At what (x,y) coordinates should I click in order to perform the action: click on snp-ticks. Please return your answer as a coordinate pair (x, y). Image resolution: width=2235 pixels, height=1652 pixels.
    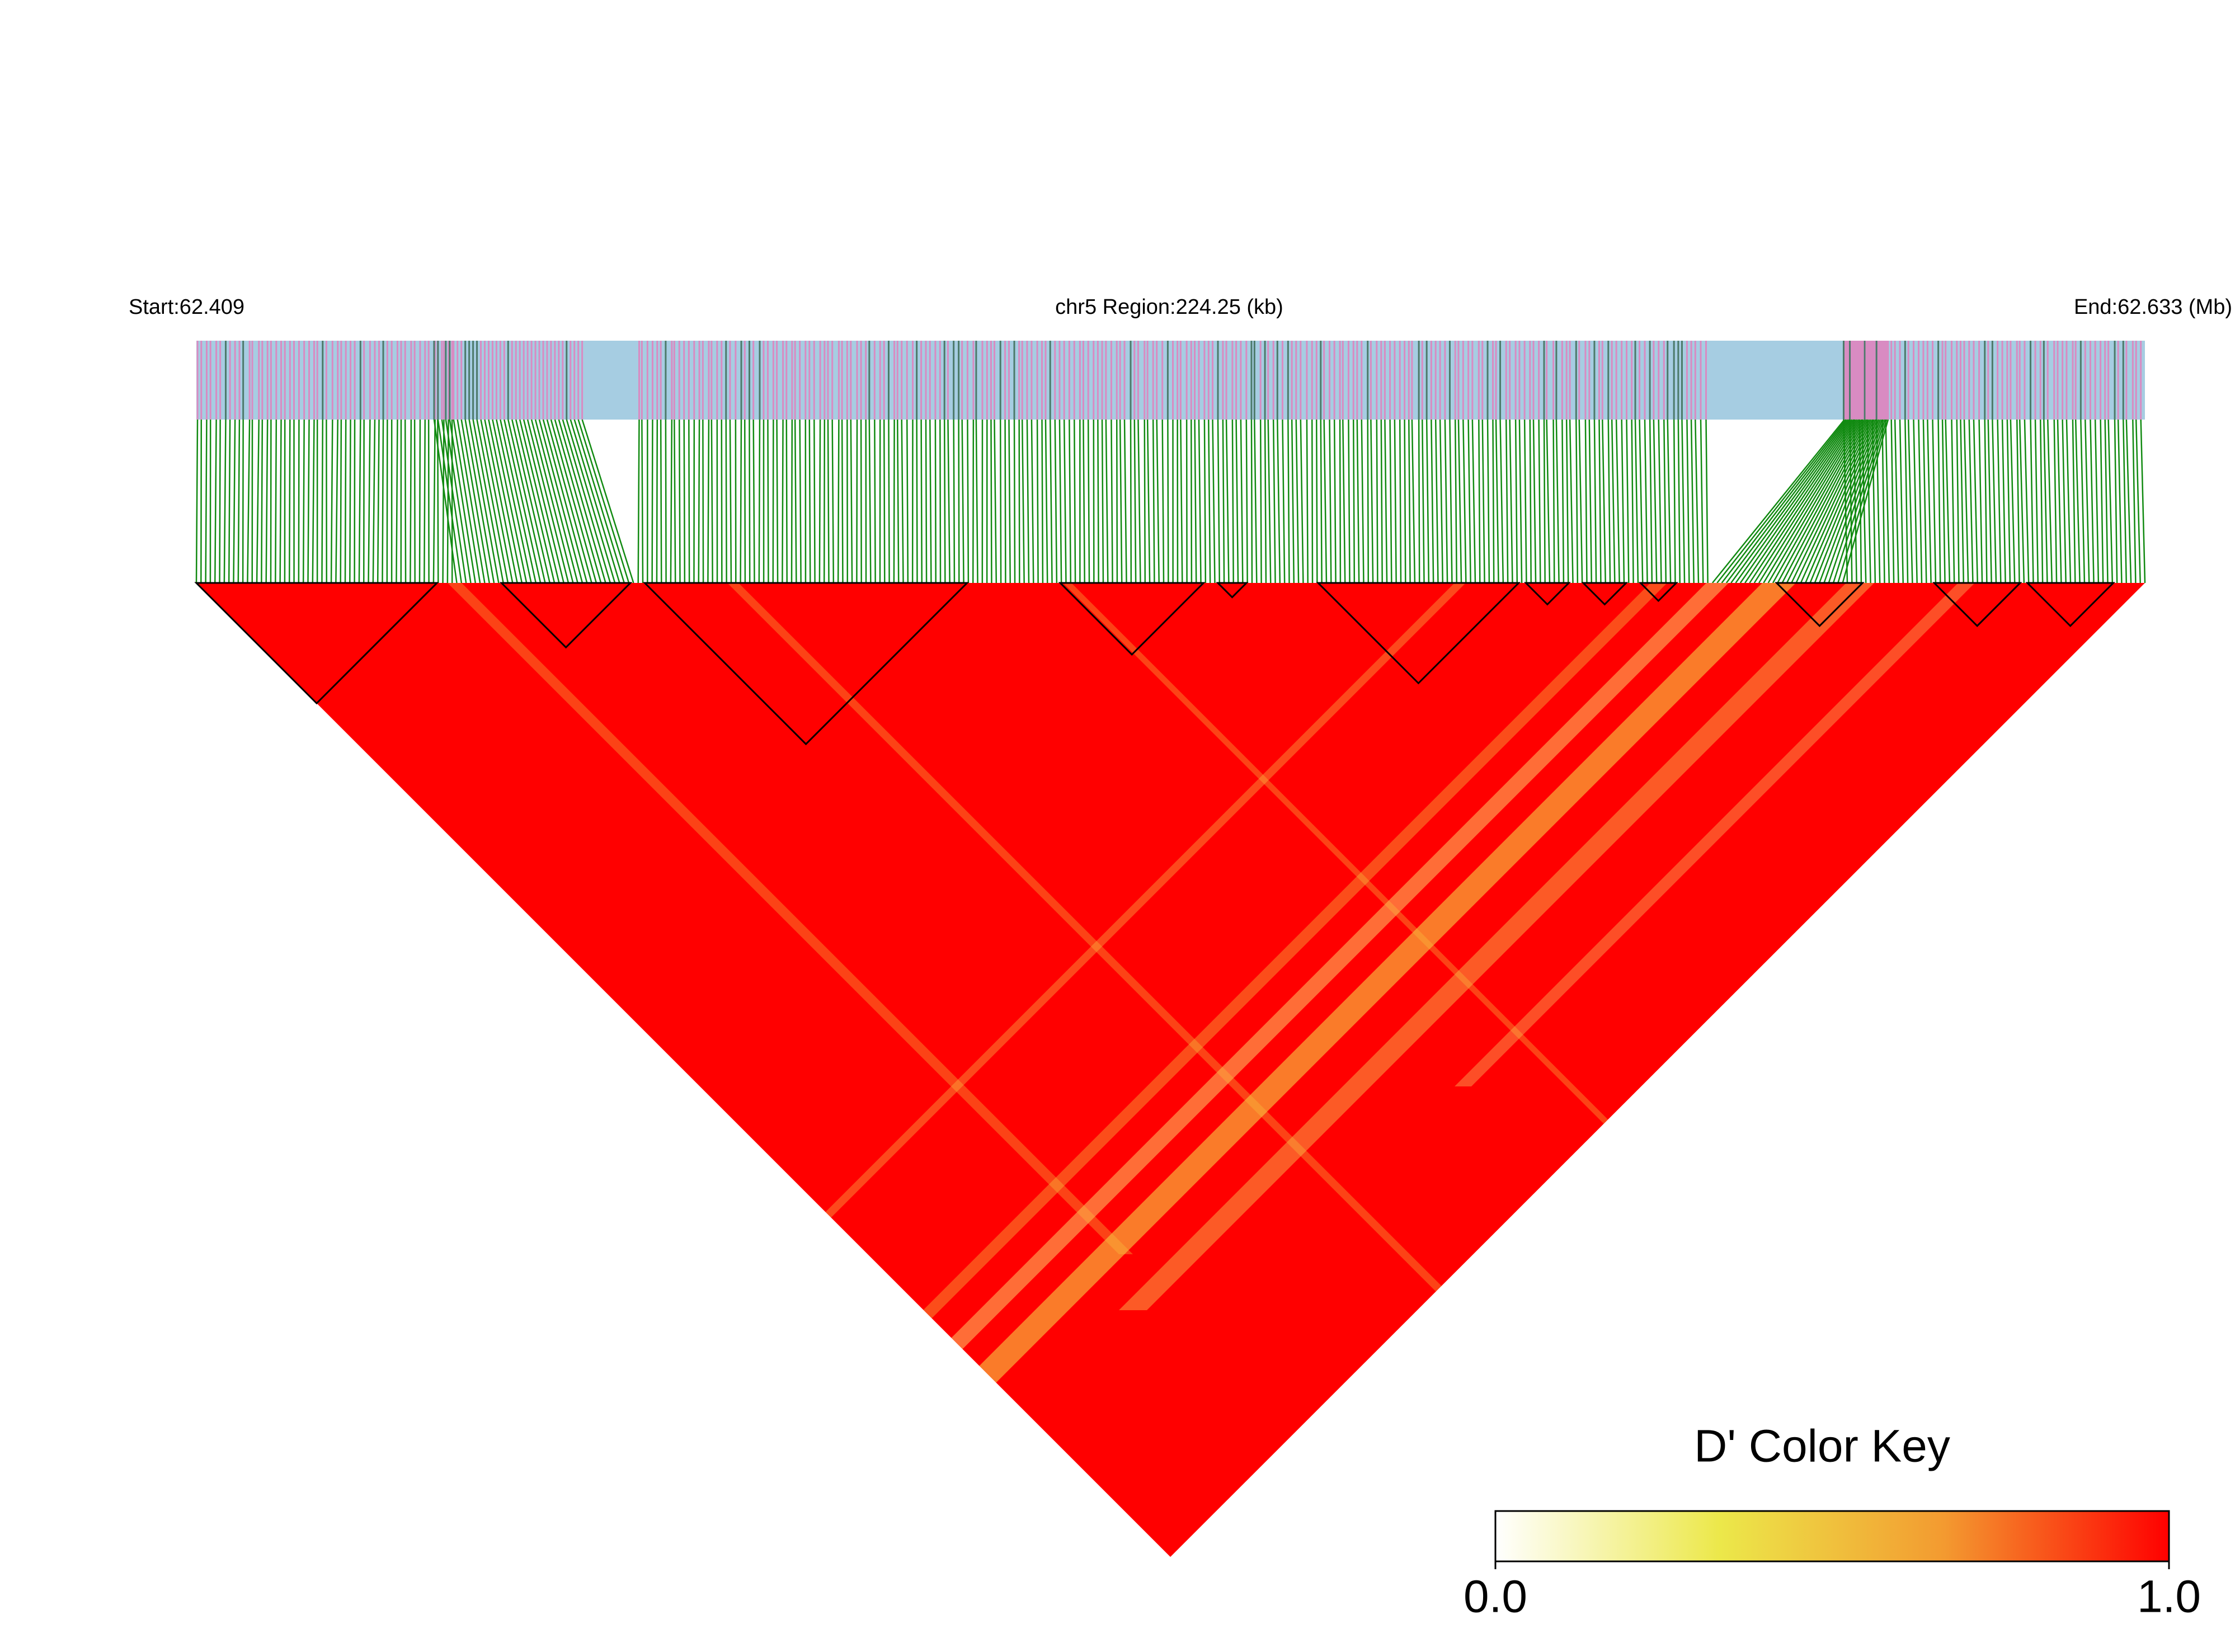
    Looking at the image, I should click on (1169, 381).